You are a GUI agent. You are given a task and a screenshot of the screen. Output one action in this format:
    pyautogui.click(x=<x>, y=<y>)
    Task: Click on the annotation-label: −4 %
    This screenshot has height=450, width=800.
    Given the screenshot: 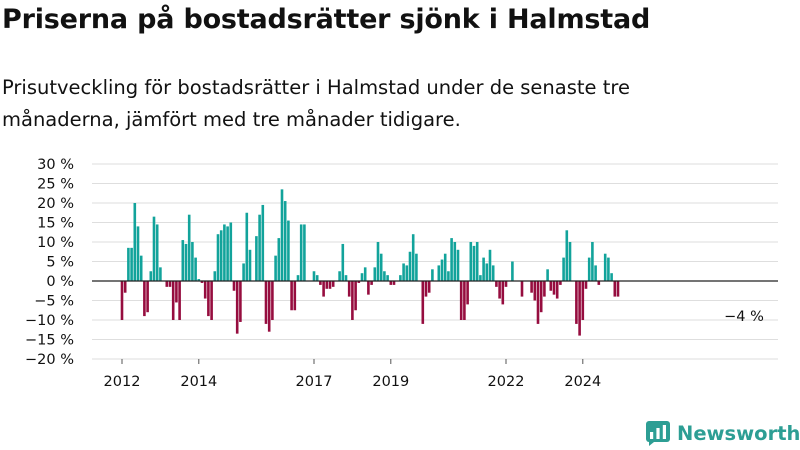 What is the action you would take?
    pyautogui.click(x=744, y=317)
    